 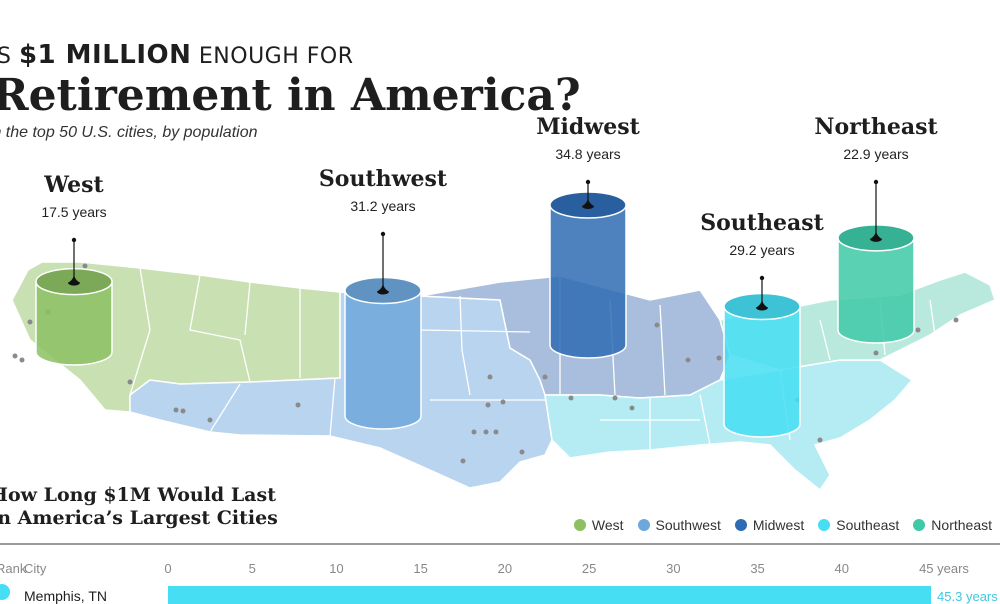 I want to click on cylinder-body-southwest, so click(x=383, y=359).